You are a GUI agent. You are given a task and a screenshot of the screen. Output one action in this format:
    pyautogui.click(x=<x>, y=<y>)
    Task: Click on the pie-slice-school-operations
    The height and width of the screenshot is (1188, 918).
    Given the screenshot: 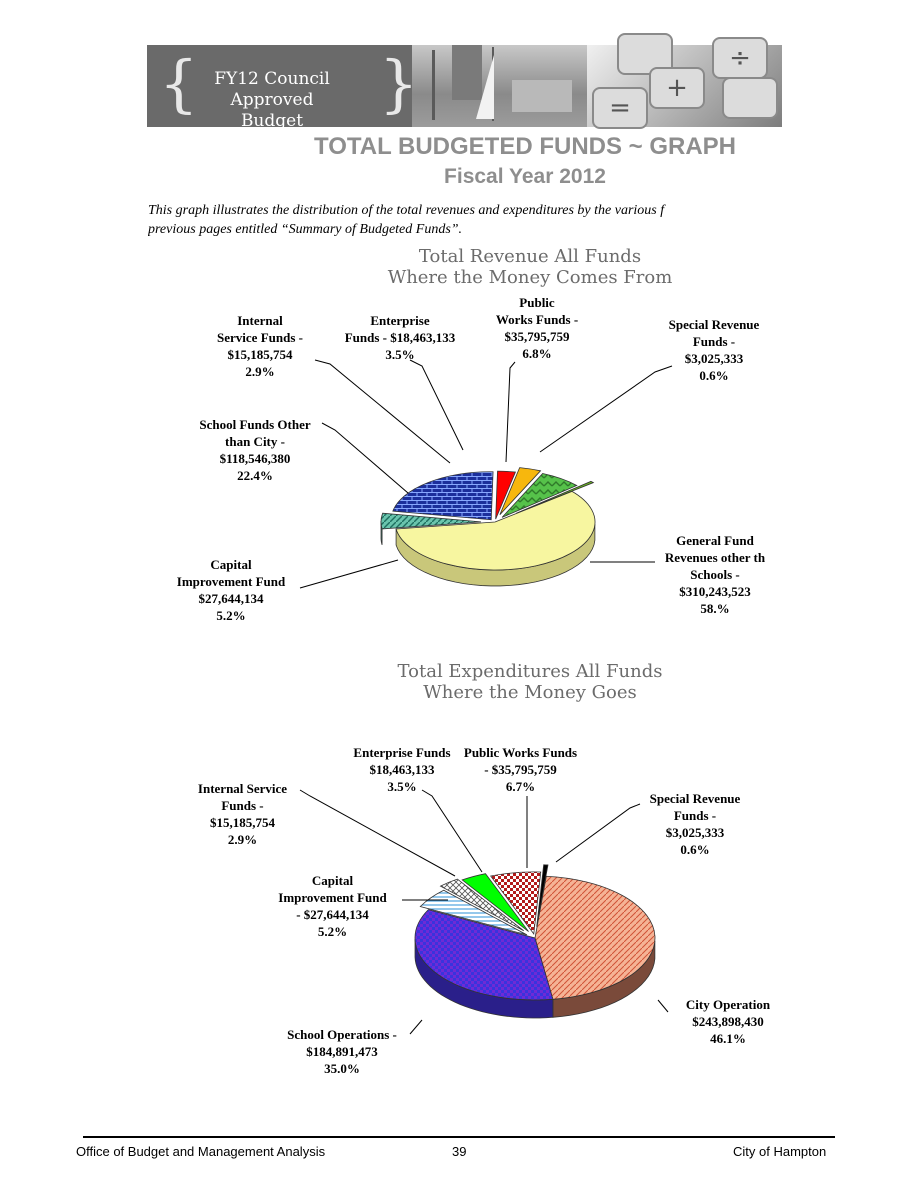 What is the action you would take?
    pyautogui.click(x=484, y=955)
    